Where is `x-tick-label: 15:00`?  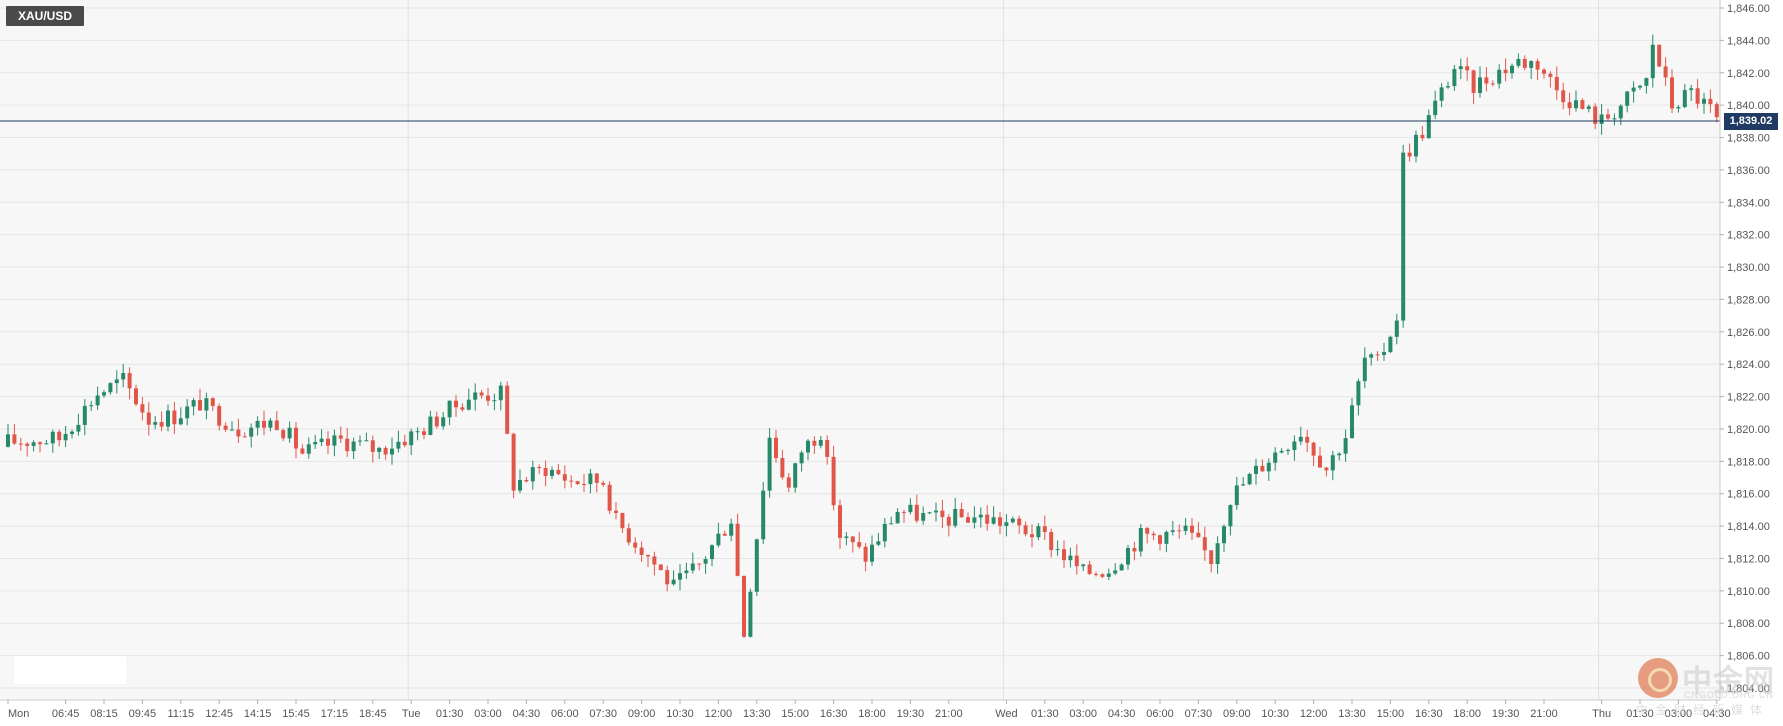 x-tick-label: 15:00 is located at coordinates (1391, 714).